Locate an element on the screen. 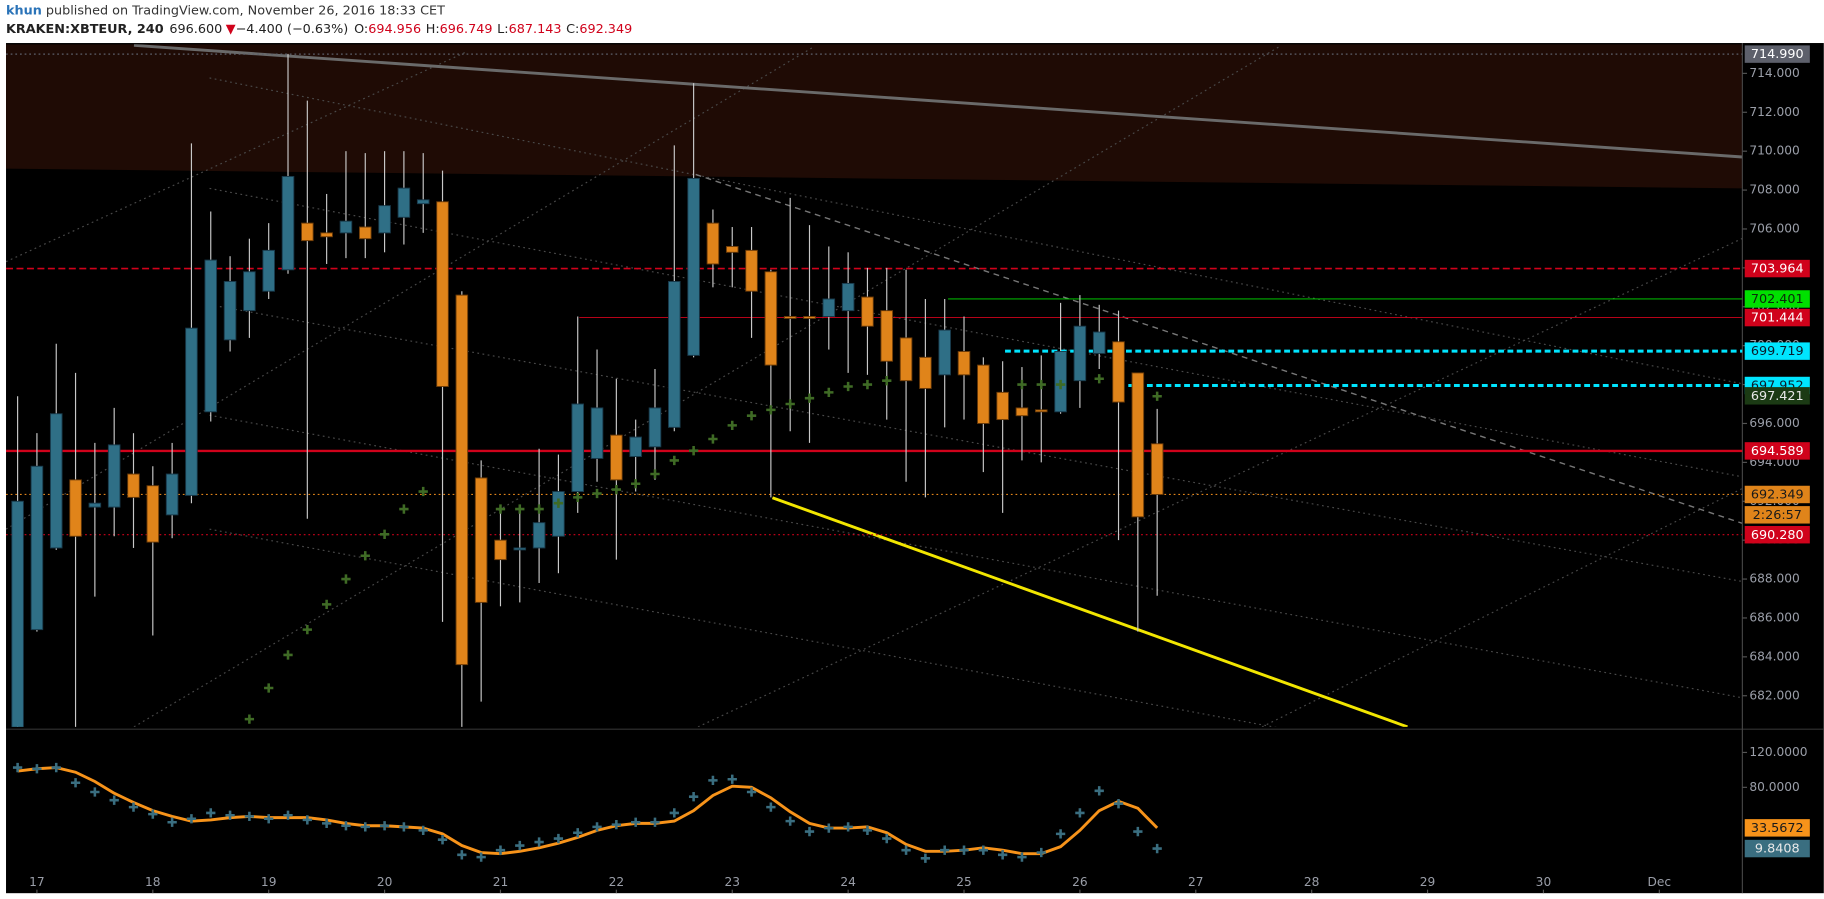 This screenshot has width=1824, height=899. c-key: C: is located at coordinates (572, 29).